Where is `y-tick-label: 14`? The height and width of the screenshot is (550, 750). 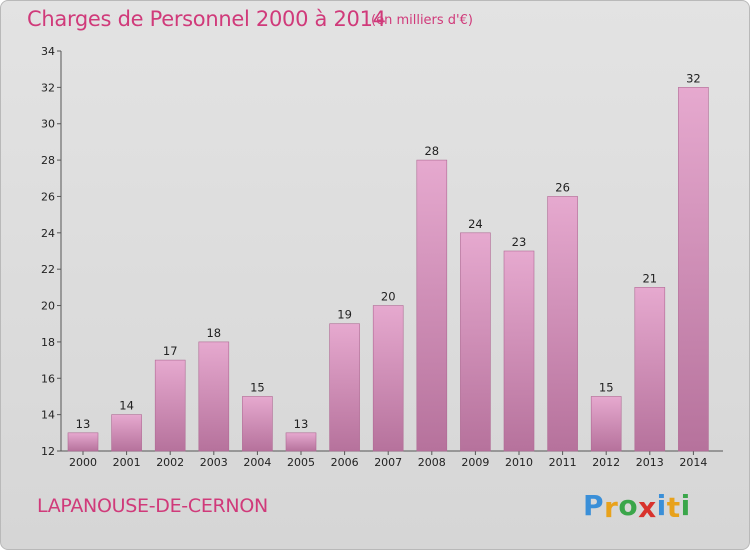
y-tick-label: 14 is located at coordinates (48, 415).